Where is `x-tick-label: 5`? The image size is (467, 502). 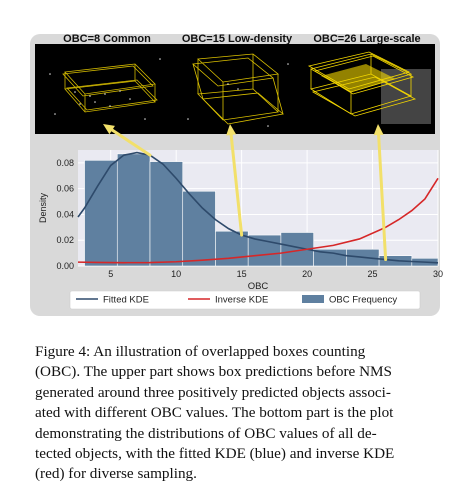 x-tick-label: 5 is located at coordinates (110, 274).